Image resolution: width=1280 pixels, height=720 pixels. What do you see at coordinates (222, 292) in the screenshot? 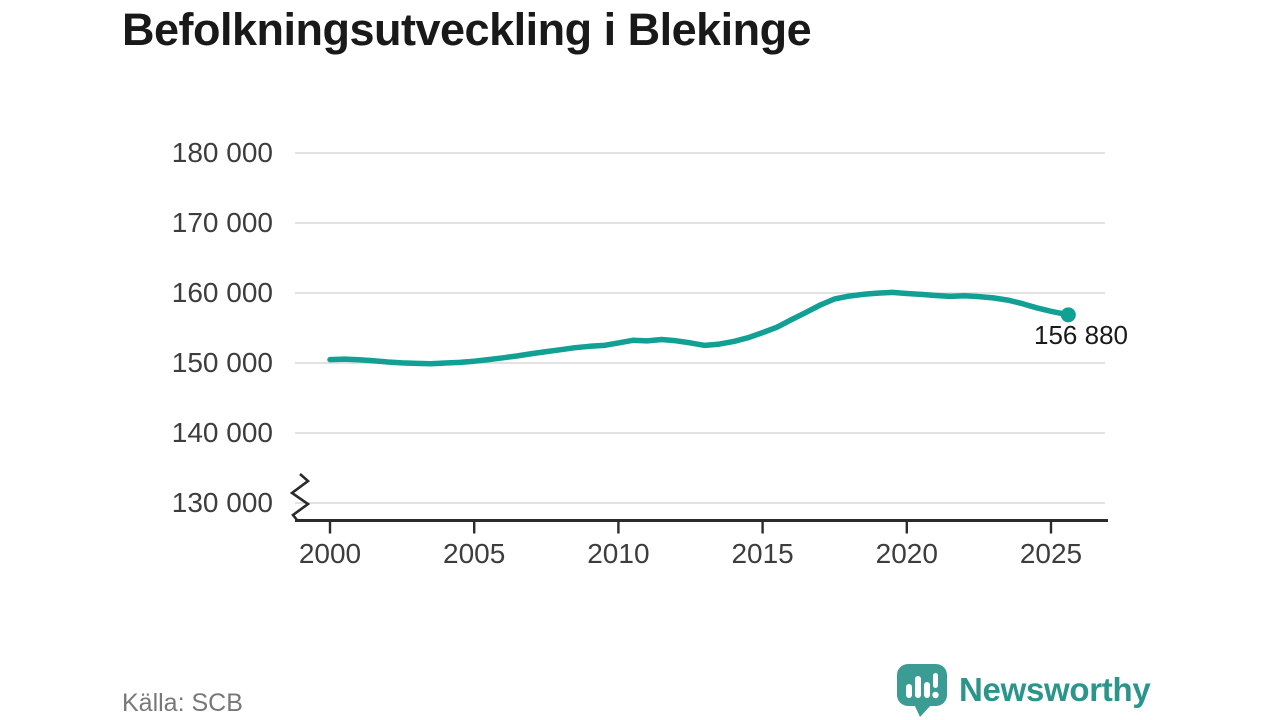
I see `y-axis-tick-label: 160 000` at bounding box center [222, 292].